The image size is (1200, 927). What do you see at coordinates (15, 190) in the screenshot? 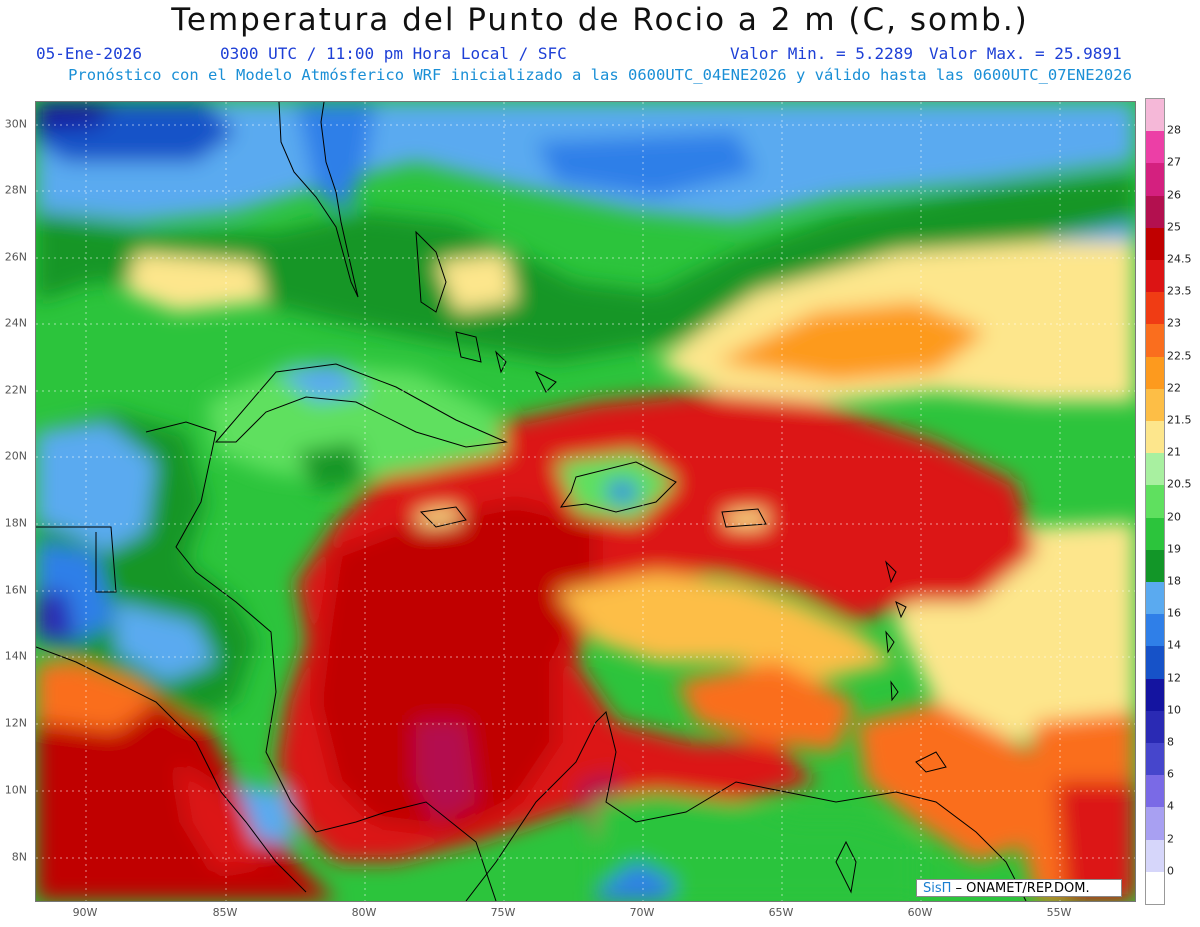
I see `lat-label: 28N` at bounding box center [15, 190].